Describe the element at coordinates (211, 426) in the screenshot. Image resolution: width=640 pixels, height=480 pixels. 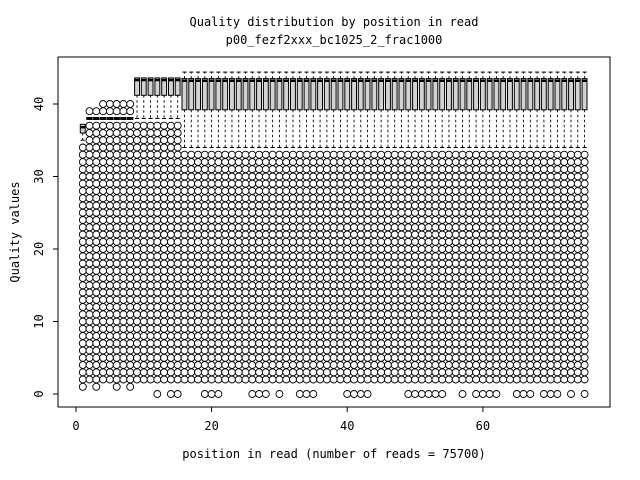
I see `x-tick-label: 20` at that location.